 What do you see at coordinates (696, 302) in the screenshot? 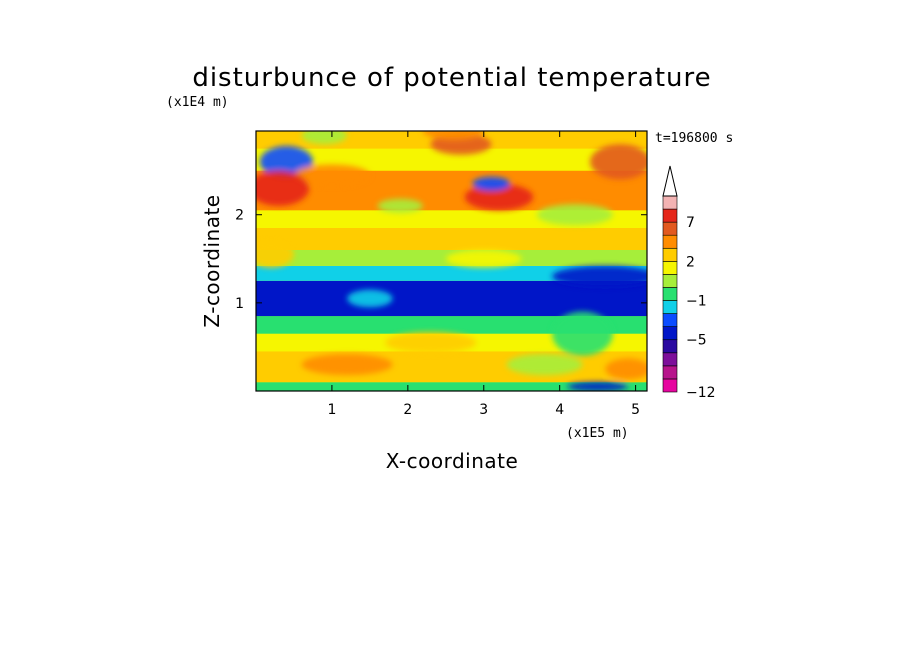
I see `colorbar-label: −1` at bounding box center [696, 302].